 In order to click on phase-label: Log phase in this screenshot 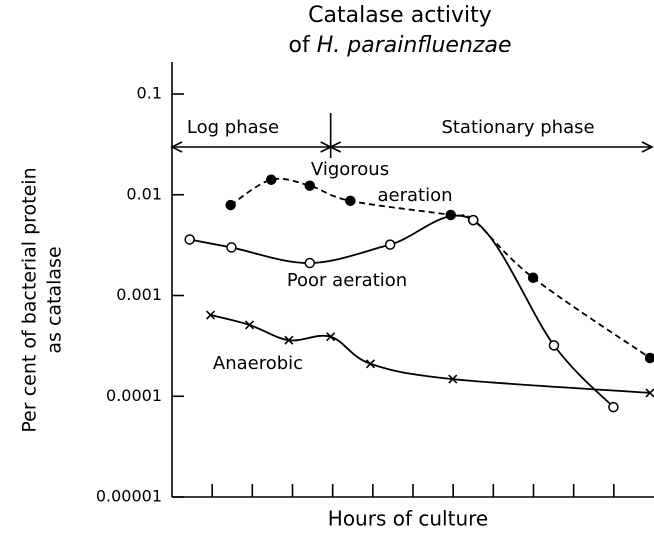, I will do `click(233, 127)`.